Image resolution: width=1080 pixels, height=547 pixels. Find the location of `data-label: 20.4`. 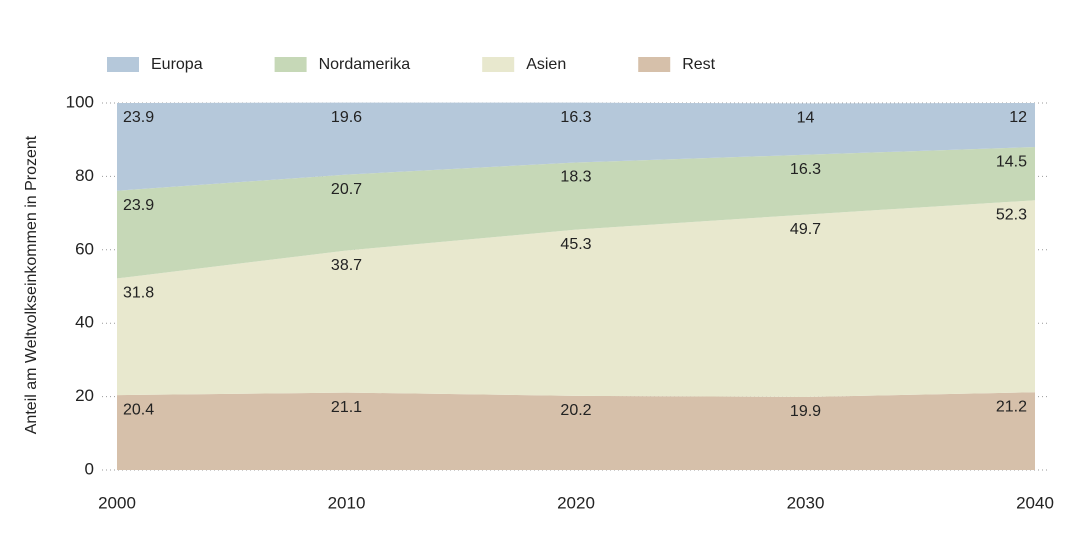

data-label: 20.4 is located at coordinates (138, 409).